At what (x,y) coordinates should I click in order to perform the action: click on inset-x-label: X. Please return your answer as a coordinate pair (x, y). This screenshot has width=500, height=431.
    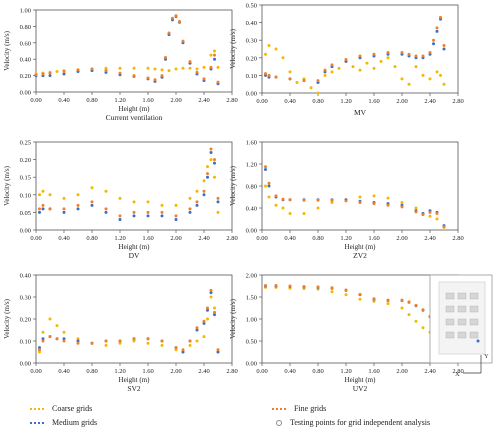
    Looking at the image, I should click on (457, 374).